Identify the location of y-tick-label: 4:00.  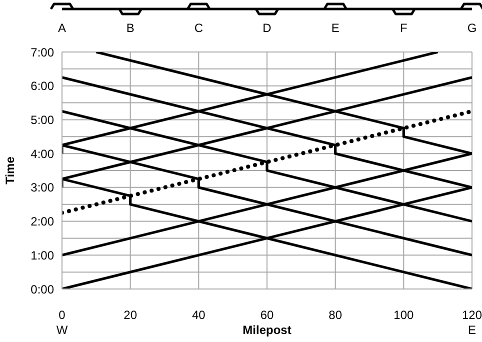
(42, 153).